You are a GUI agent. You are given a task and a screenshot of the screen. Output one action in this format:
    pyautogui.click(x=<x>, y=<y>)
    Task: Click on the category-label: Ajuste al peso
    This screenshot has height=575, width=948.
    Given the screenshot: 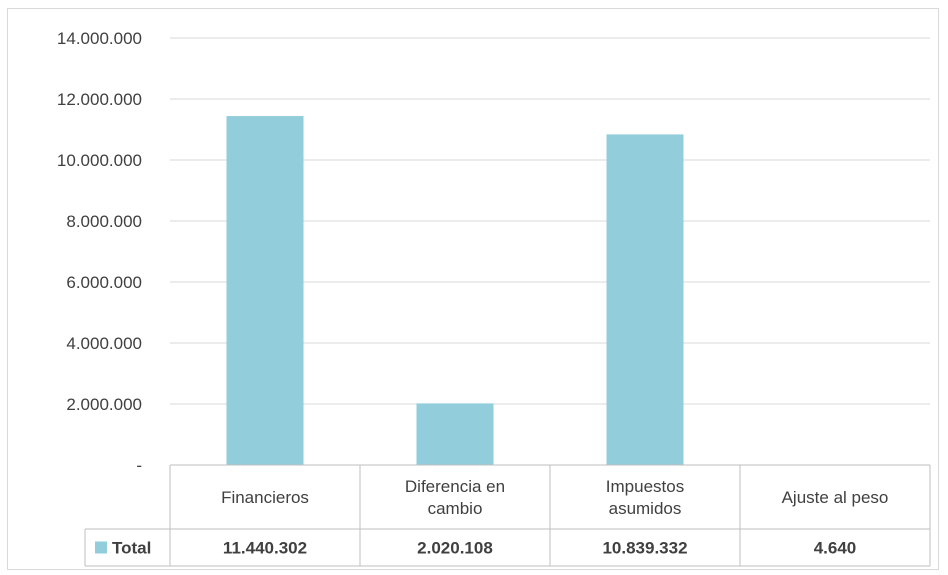 What is the action you would take?
    pyautogui.click(x=835, y=497)
    